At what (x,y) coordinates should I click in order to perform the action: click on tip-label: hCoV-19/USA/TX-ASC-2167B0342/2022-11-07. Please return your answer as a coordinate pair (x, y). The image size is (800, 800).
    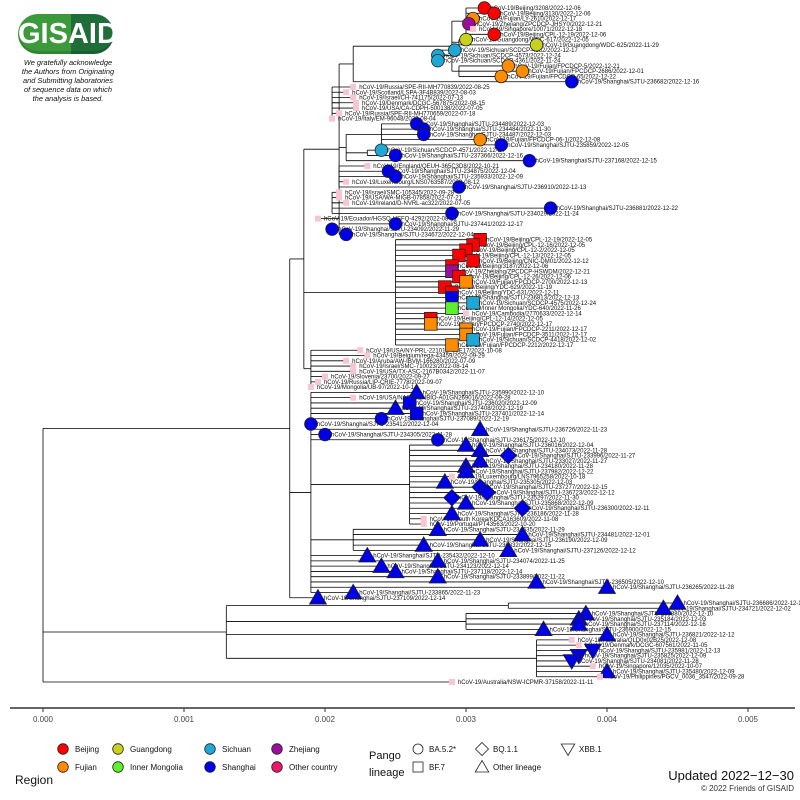
    Looking at the image, I should click on (422, 372).